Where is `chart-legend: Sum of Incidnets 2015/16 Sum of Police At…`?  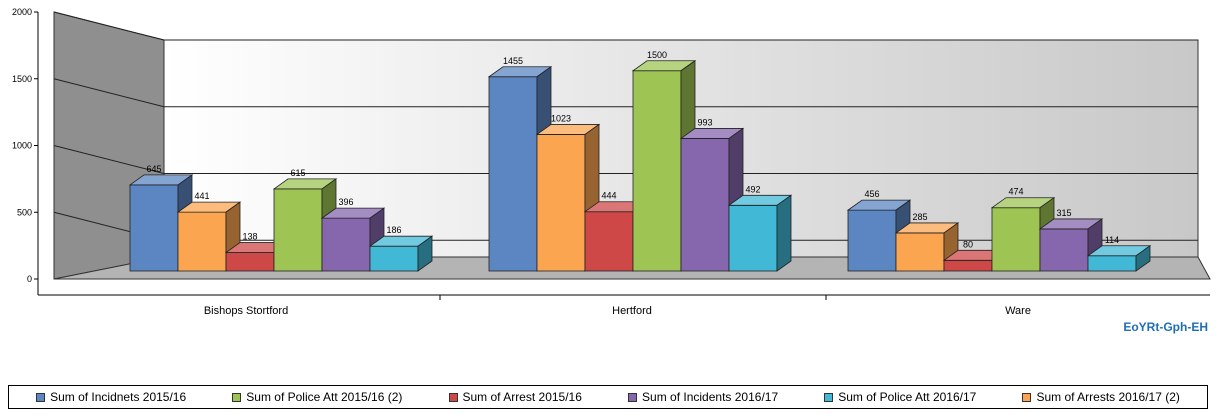
chart-legend: Sum of Incidnets 2015/16 Sum of Police At… is located at coordinates (608, 397).